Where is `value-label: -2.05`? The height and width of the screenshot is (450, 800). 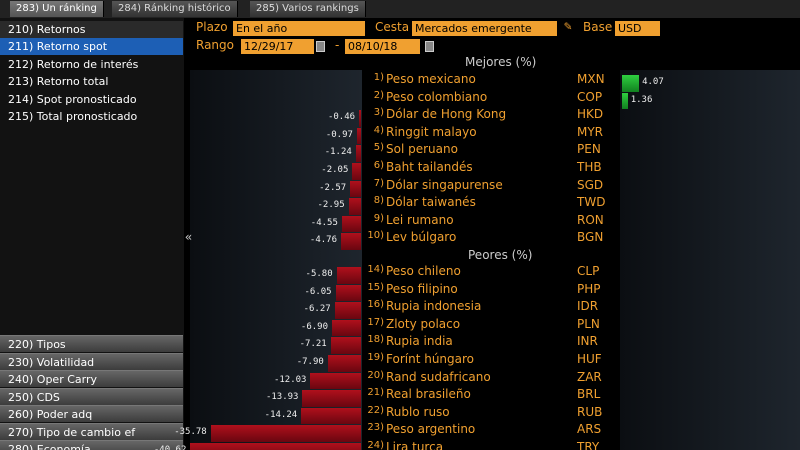 value-label: -2.05 is located at coordinates (335, 170).